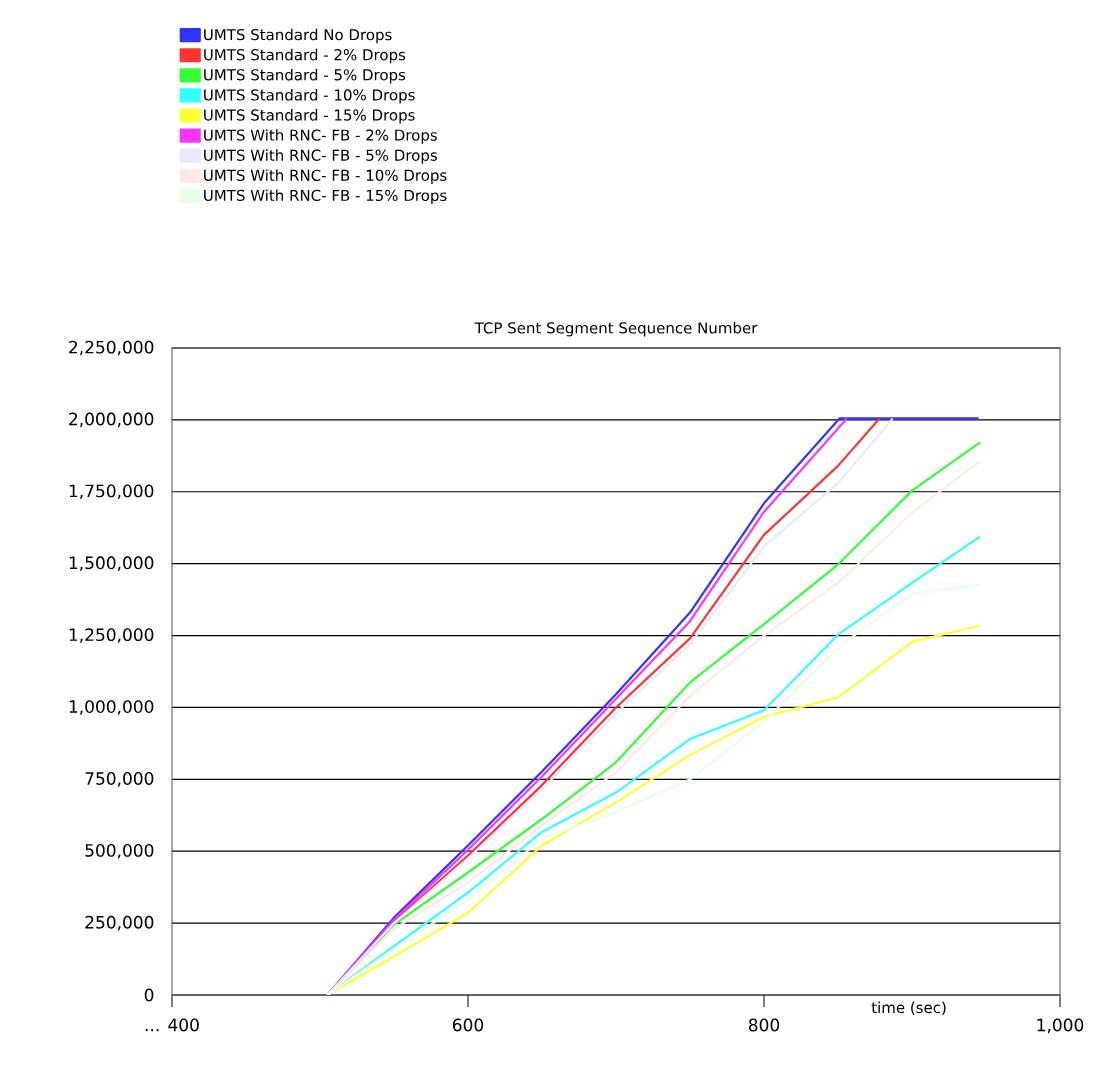  I want to click on x-tick-label: 800, so click(764, 1025).